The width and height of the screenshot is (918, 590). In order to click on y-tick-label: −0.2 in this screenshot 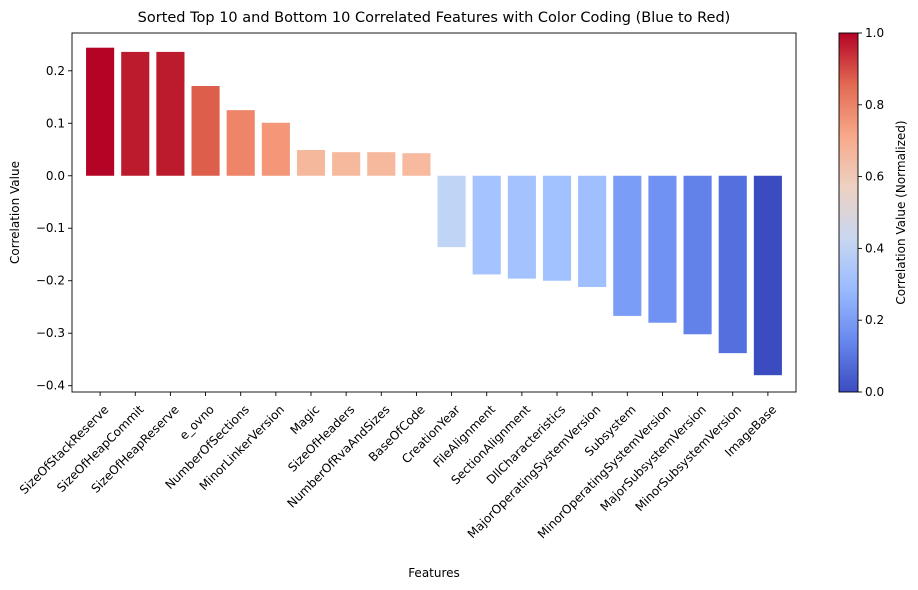, I will do `click(50, 281)`.